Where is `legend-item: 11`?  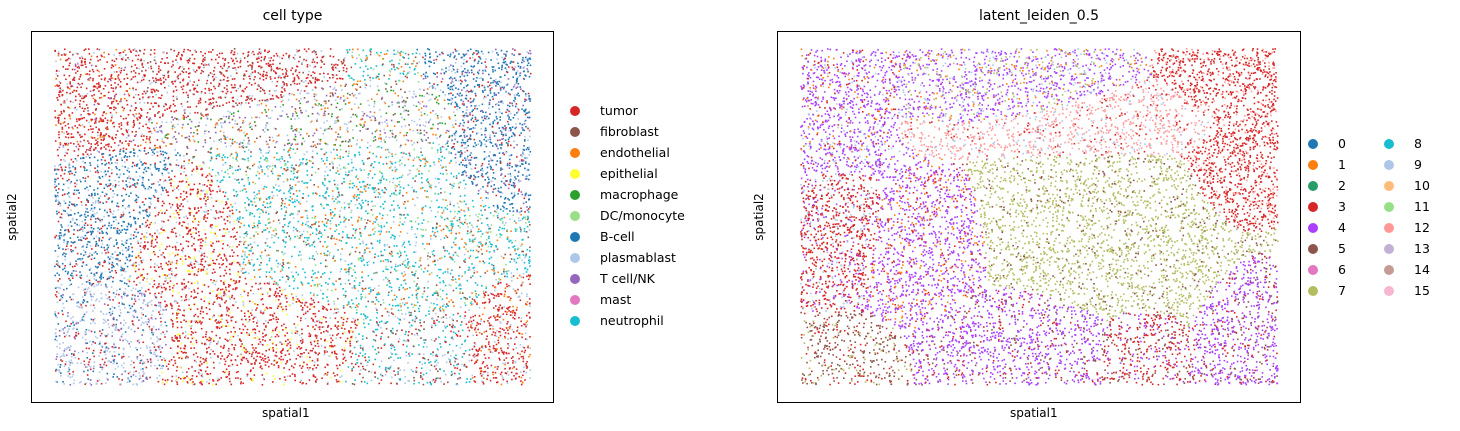 legend-item: 11 is located at coordinates (1407, 206).